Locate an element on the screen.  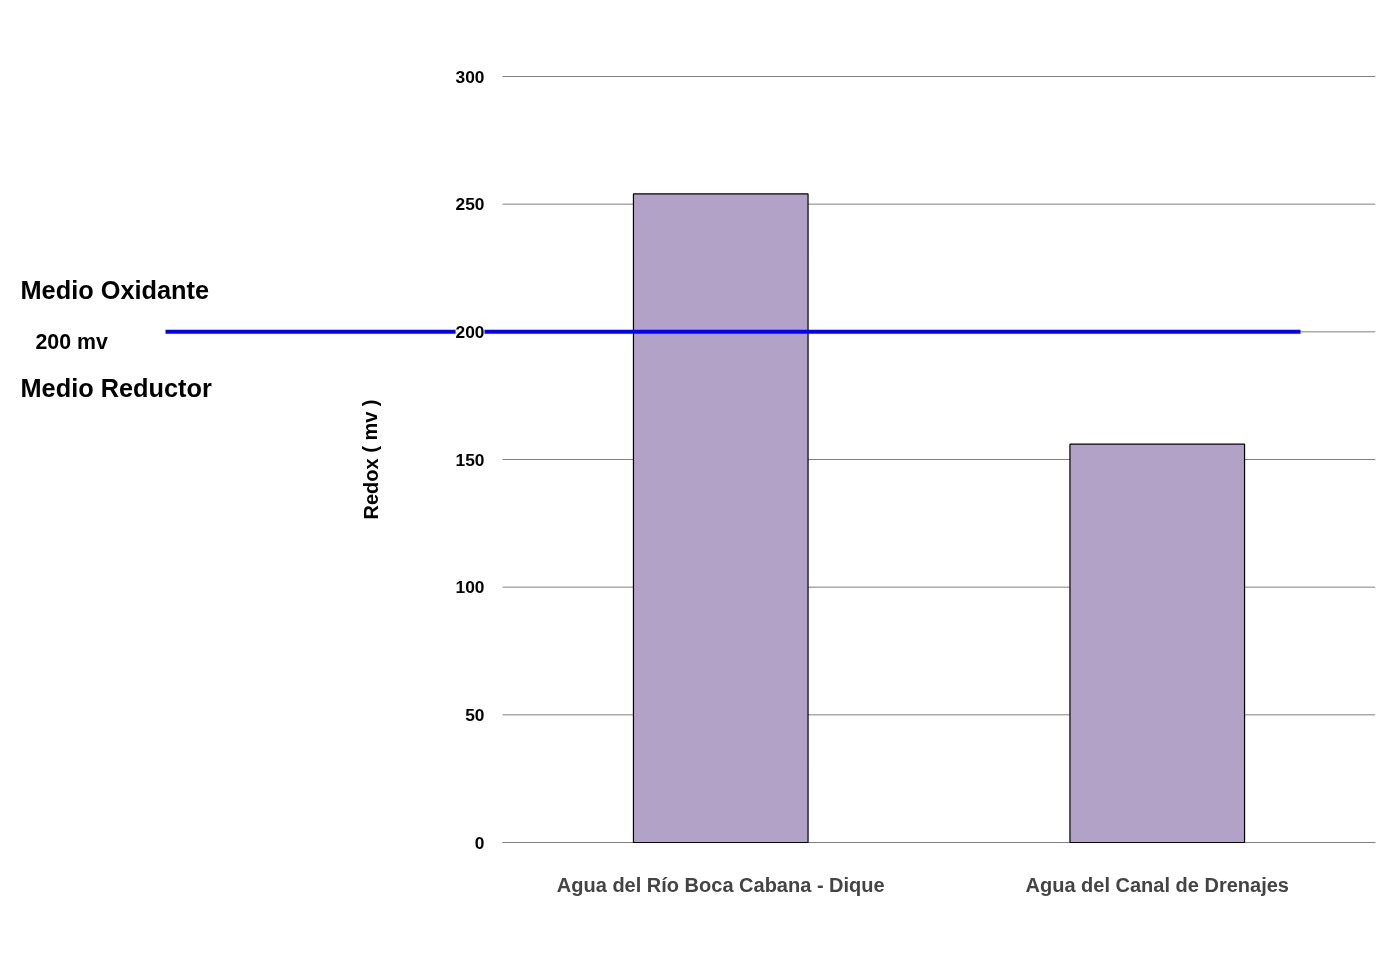
y-tick-label: 100 is located at coordinates (470, 587).